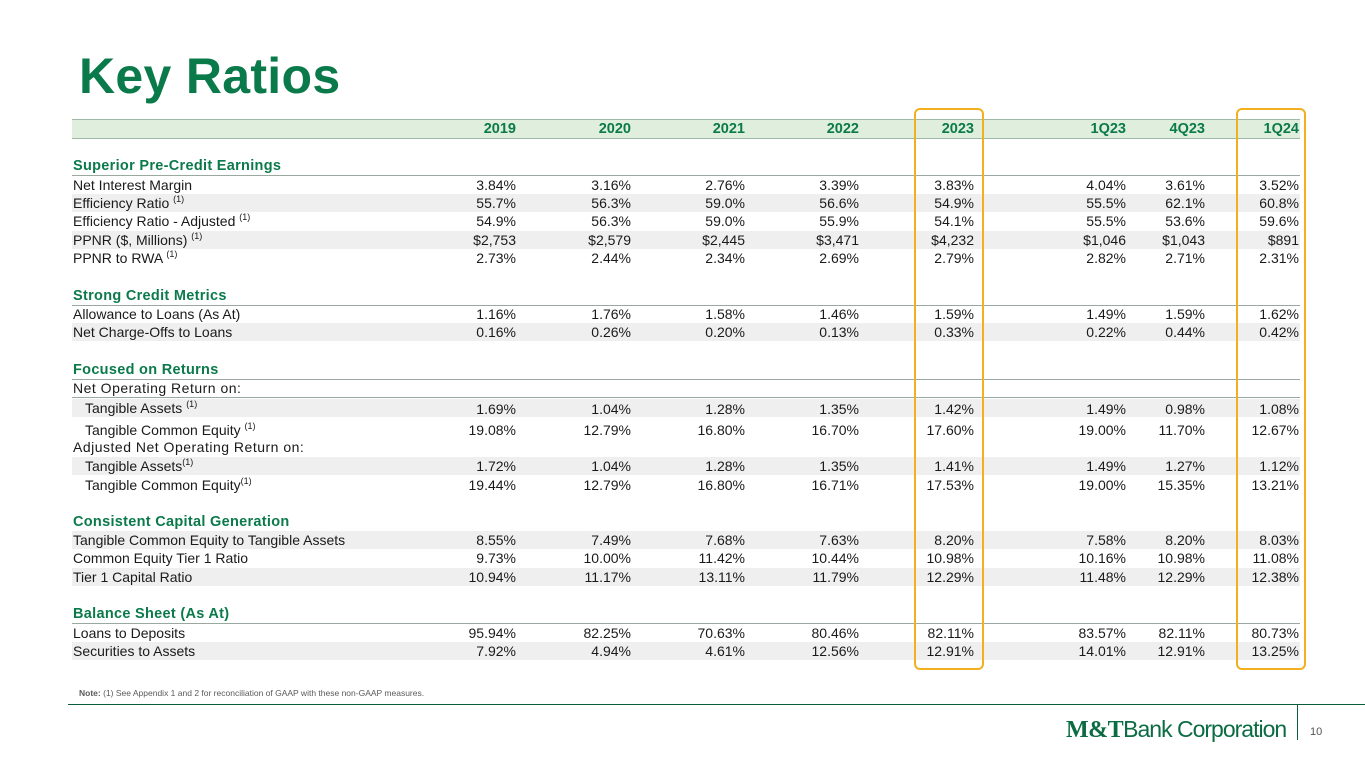 The height and width of the screenshot is (768, 1365). Describe the element at coordinates (496, 185) in the screenshot. I see `cell: 3.84%` at that location.